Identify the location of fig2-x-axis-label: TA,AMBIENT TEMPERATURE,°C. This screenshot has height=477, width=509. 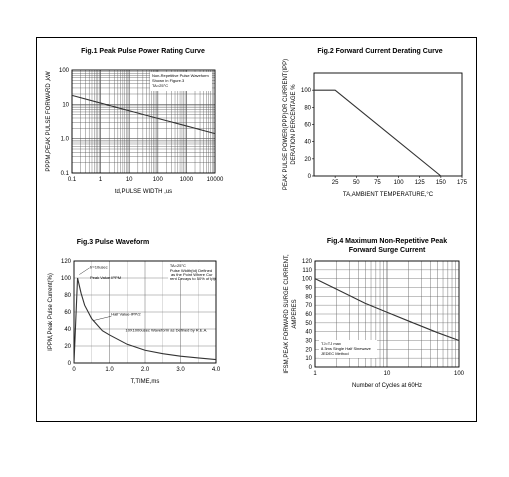
(388, 195).